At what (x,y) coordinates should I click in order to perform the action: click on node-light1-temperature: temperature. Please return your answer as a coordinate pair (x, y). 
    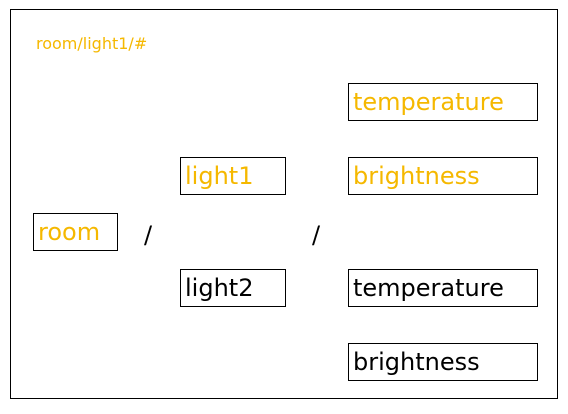
    Looking at the image, I should click on (443, 102).